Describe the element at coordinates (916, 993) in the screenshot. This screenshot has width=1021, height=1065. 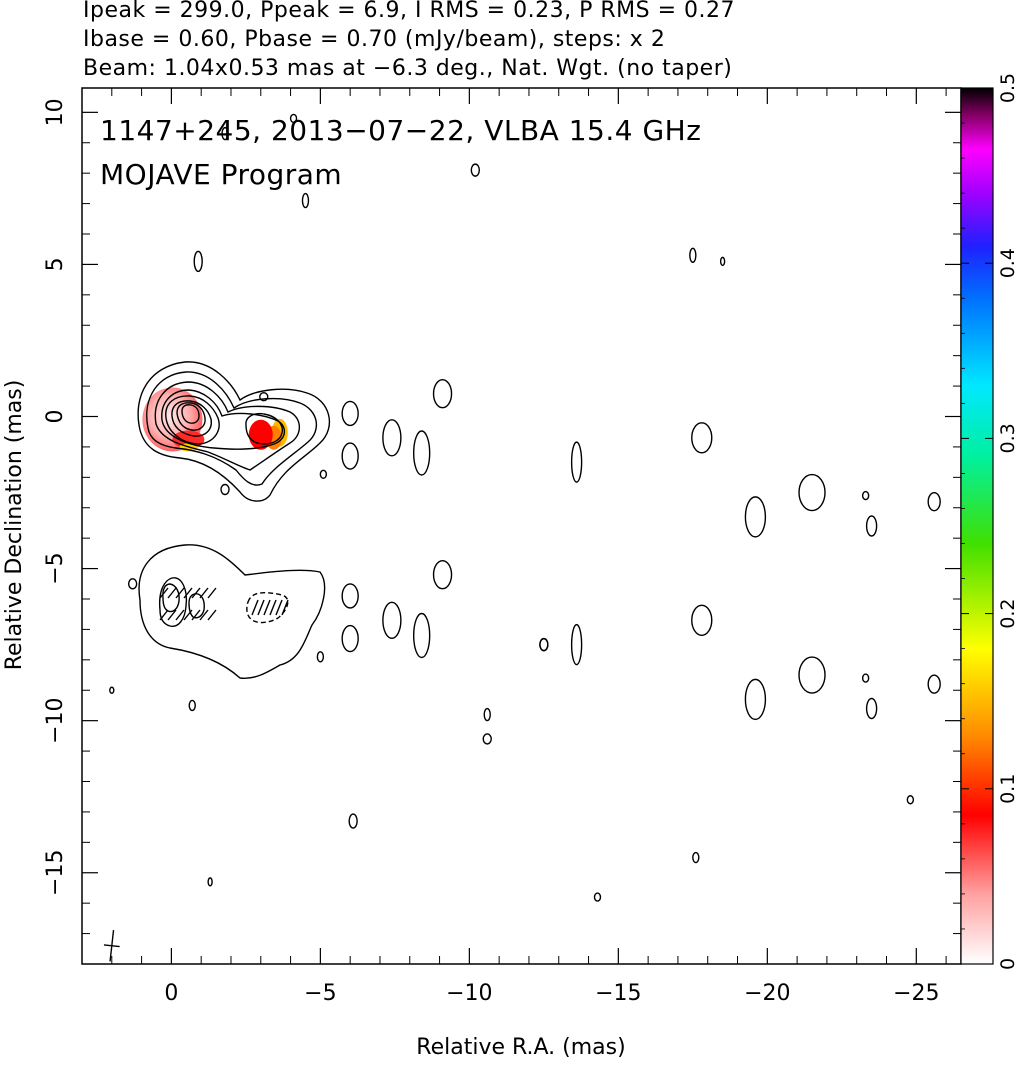
I see `x-tick-label: −25` at that location.